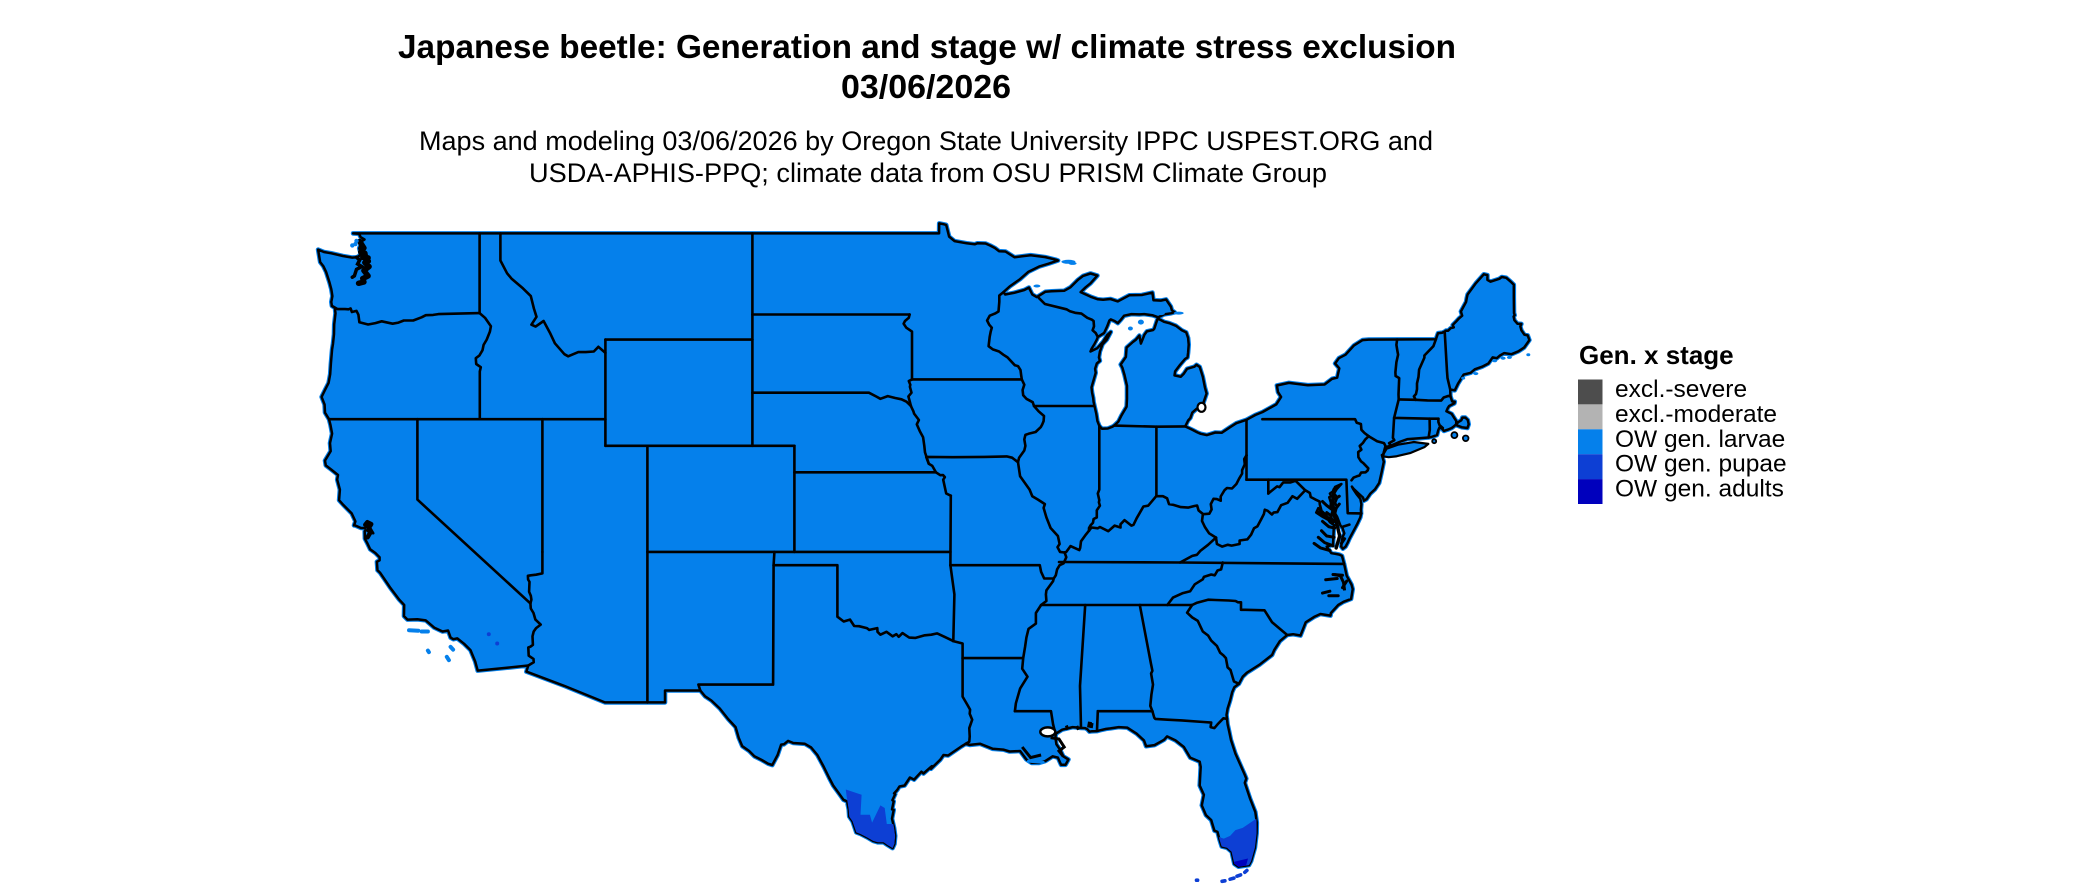  What do you see at coordinates (926, 86) in the screenshot?
I see `svg-text: 03/06/2026` at bounding box center [926, 86].